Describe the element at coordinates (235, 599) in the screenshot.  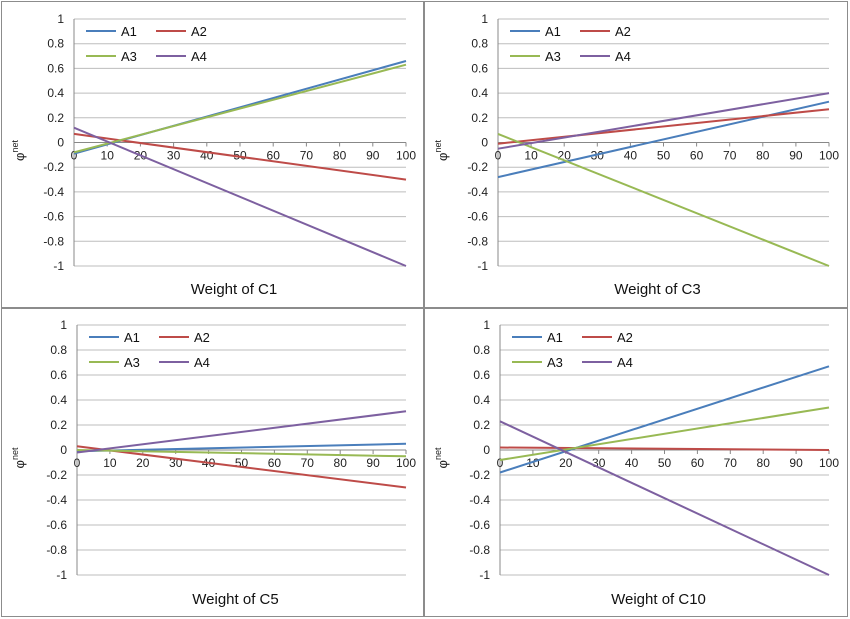
I see `x-axis-label: Weight of C5` at that location.